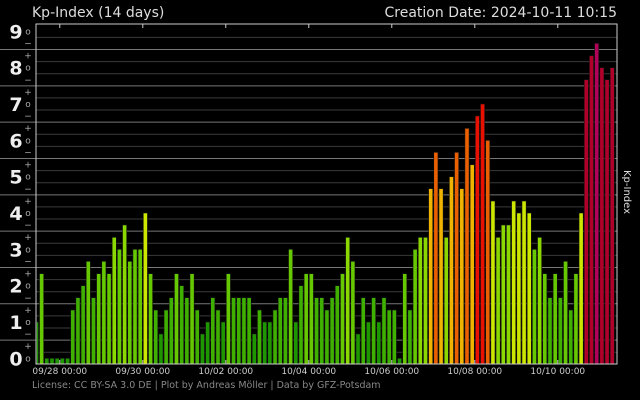 The height and width of the screenshot is (400, 640). I want to click on y-major-label: 8, so click(15, 69).